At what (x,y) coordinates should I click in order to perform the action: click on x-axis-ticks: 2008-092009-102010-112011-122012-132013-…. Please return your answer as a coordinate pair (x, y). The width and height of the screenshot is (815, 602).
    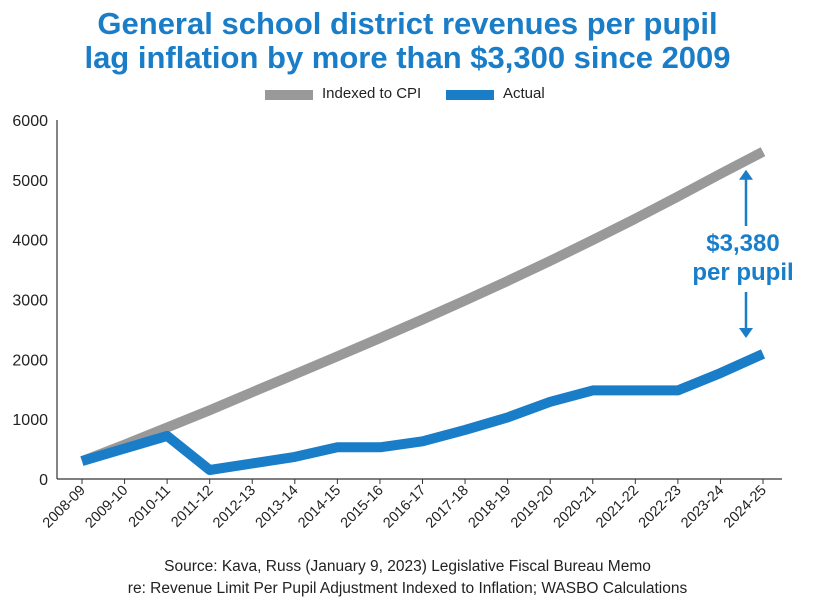
    Looking at the image, I should click on (405, 505).